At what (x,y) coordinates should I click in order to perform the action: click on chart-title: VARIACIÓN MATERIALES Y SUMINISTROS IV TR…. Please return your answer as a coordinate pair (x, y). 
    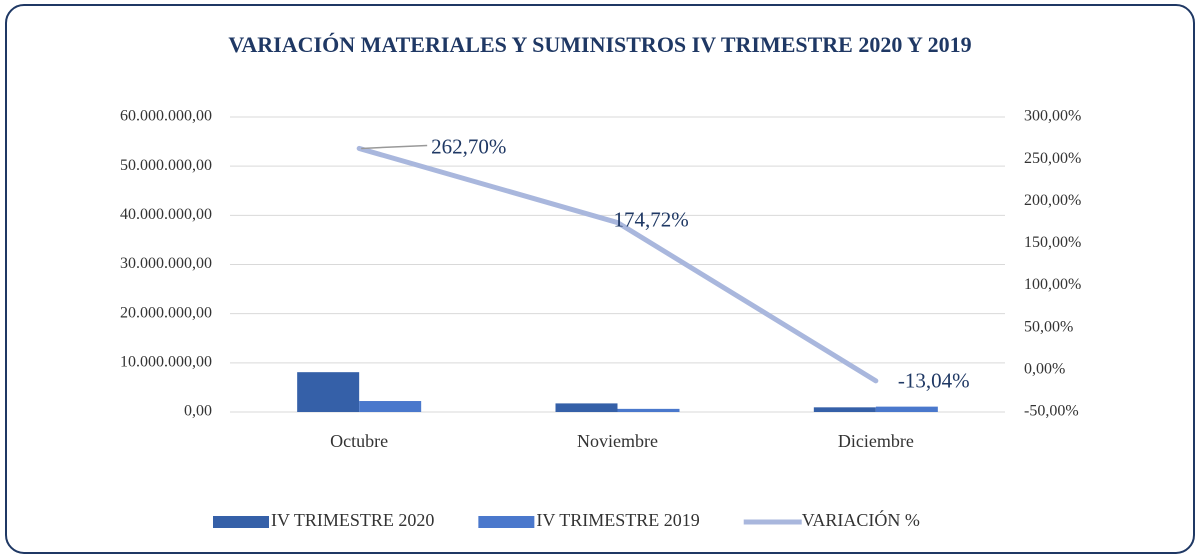
    Looking at the image, I should click on (599, 44).